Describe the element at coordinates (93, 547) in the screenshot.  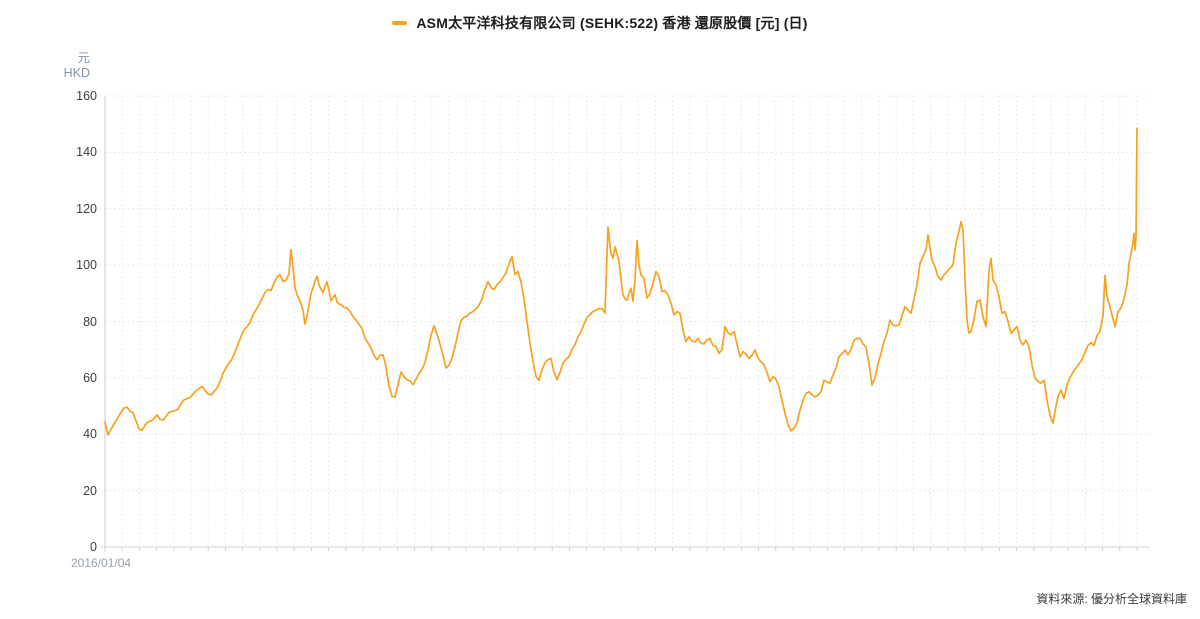
I see `y-tick-label: 0` at that location.